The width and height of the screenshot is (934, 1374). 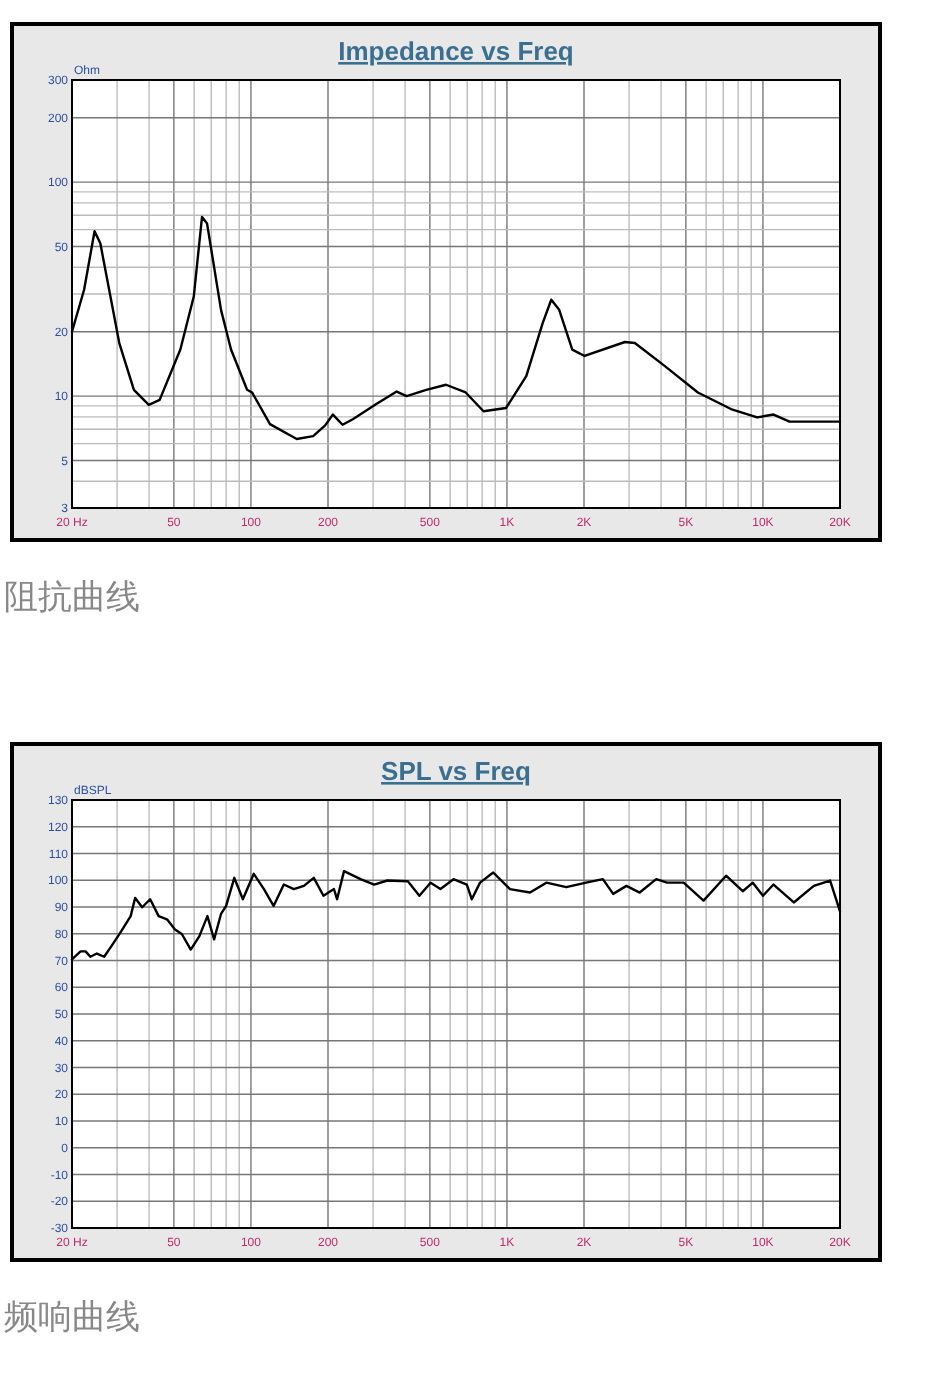 I want to click on chart-title: SPL vs Freq, so click(x=456, y=771).